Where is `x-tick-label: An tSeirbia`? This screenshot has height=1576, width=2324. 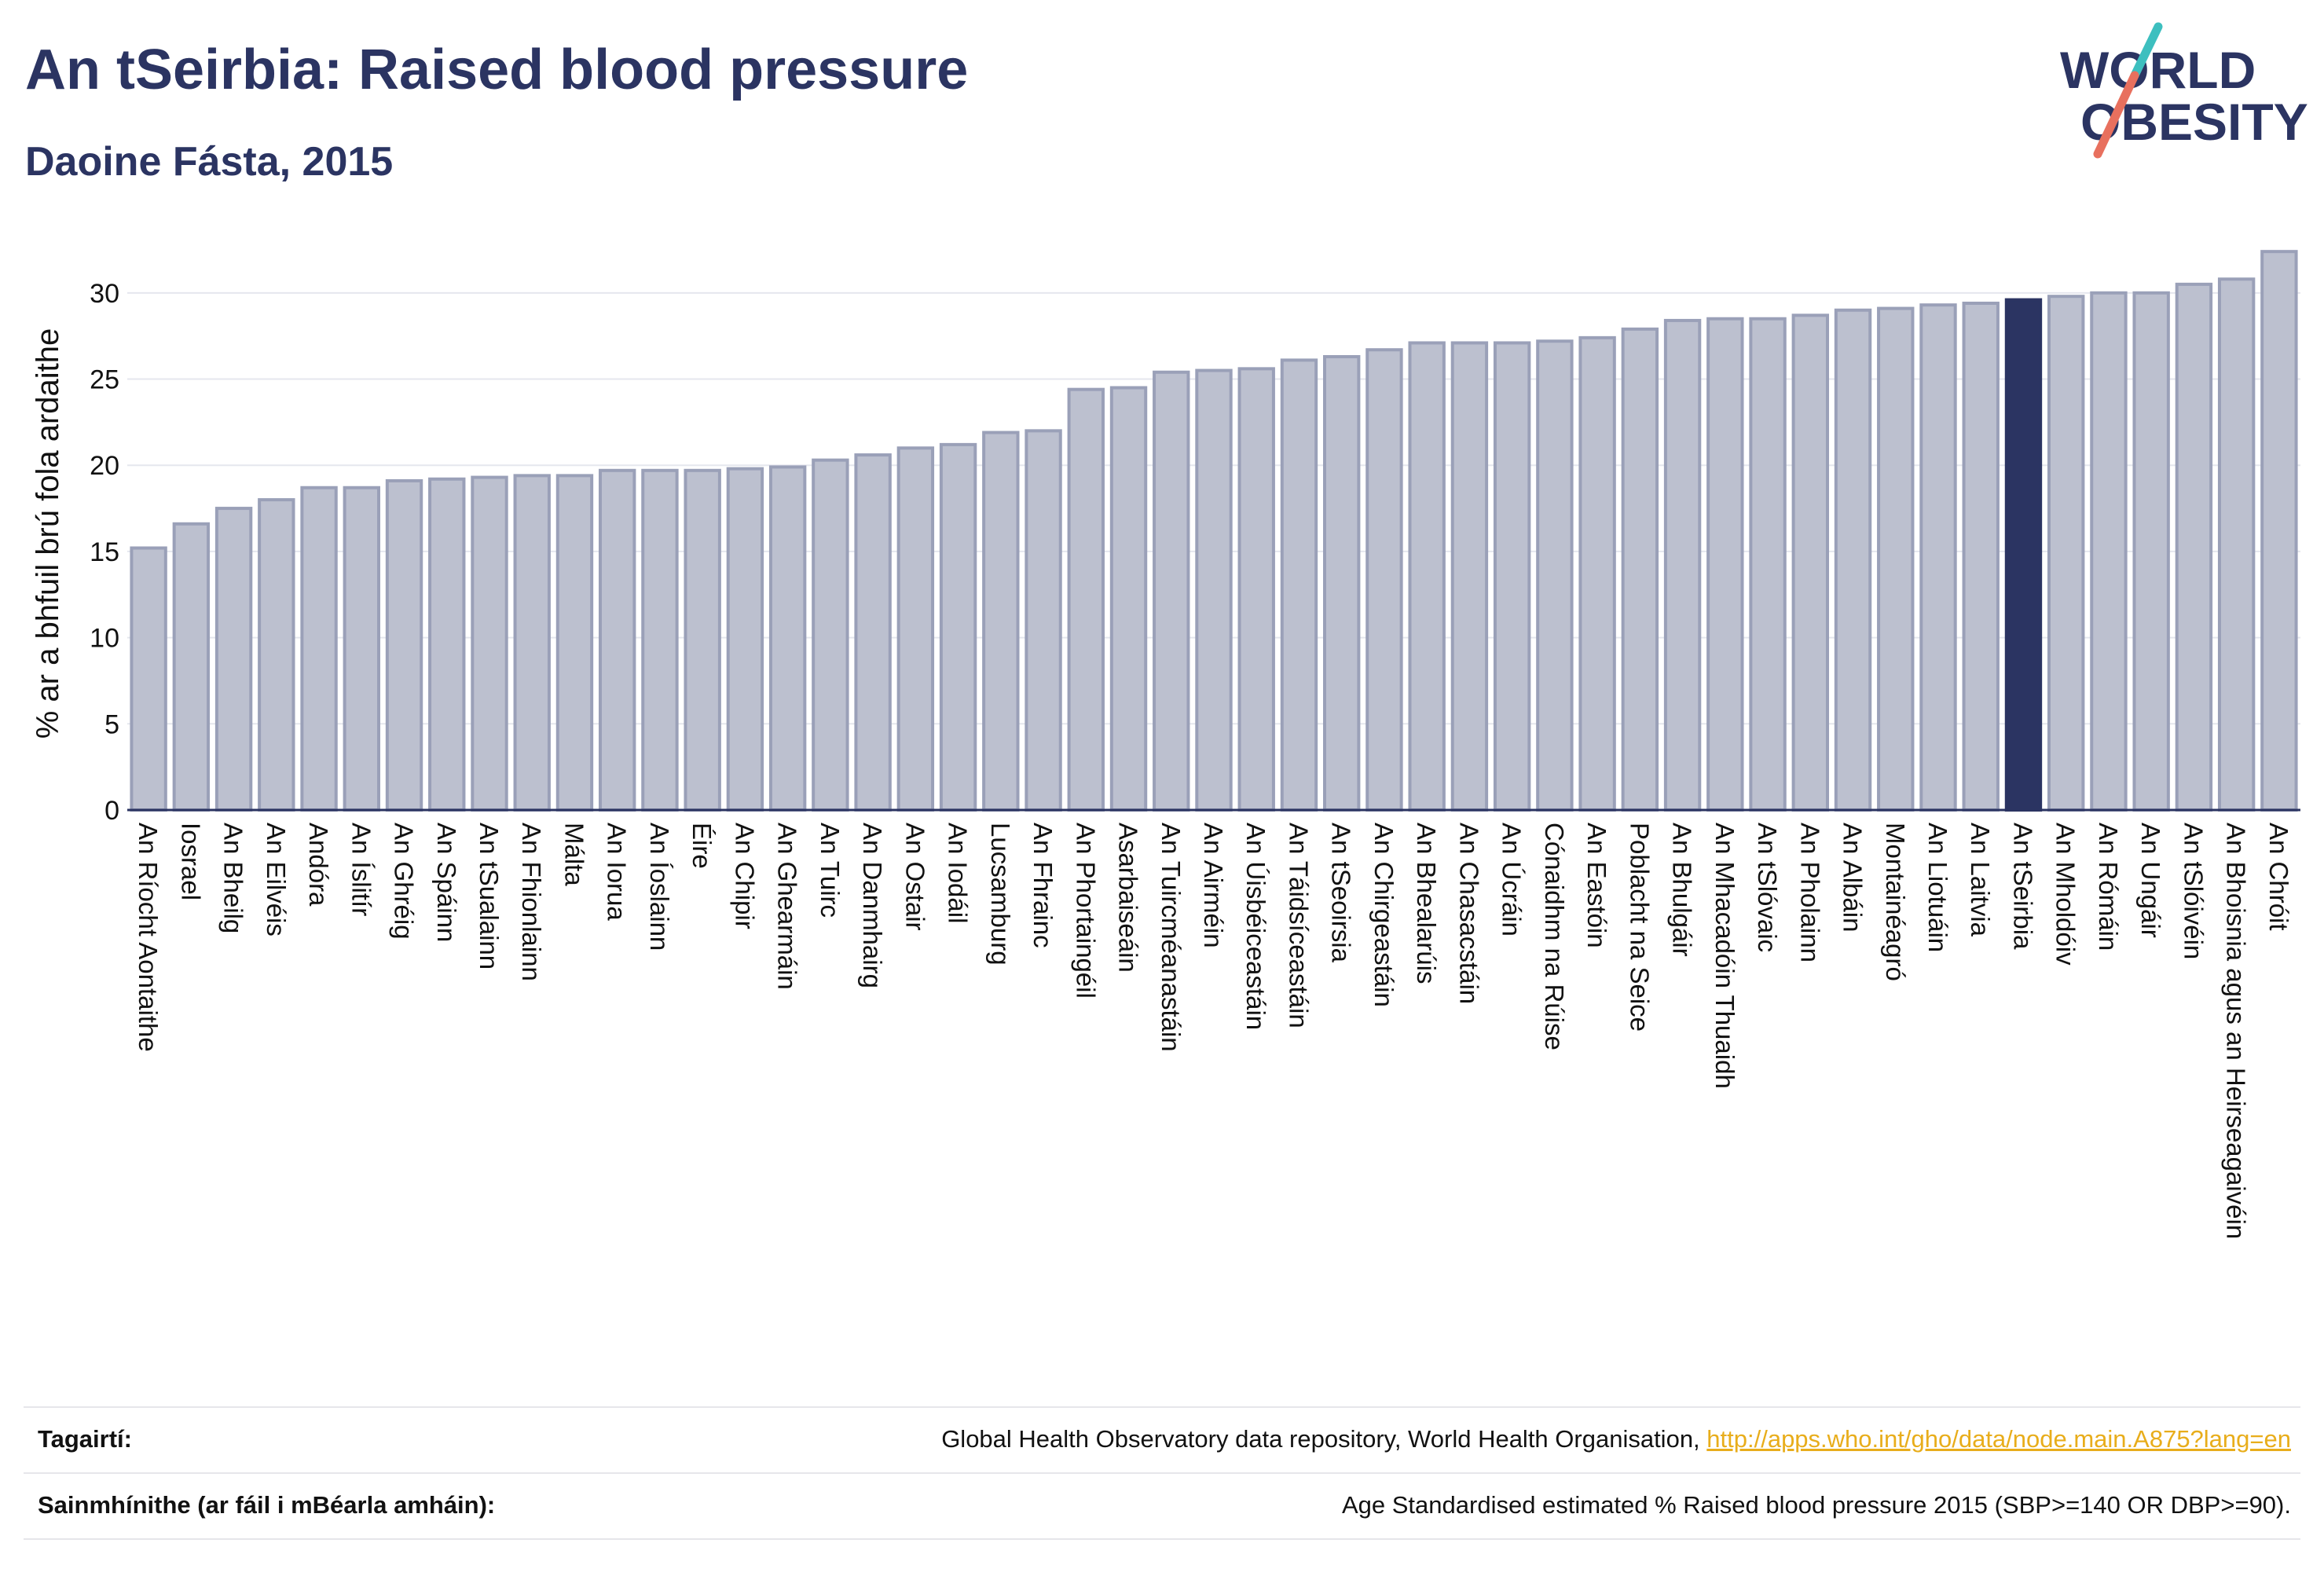 x-tick-label: An tSeirbia is located at coordinates (2022, 886).